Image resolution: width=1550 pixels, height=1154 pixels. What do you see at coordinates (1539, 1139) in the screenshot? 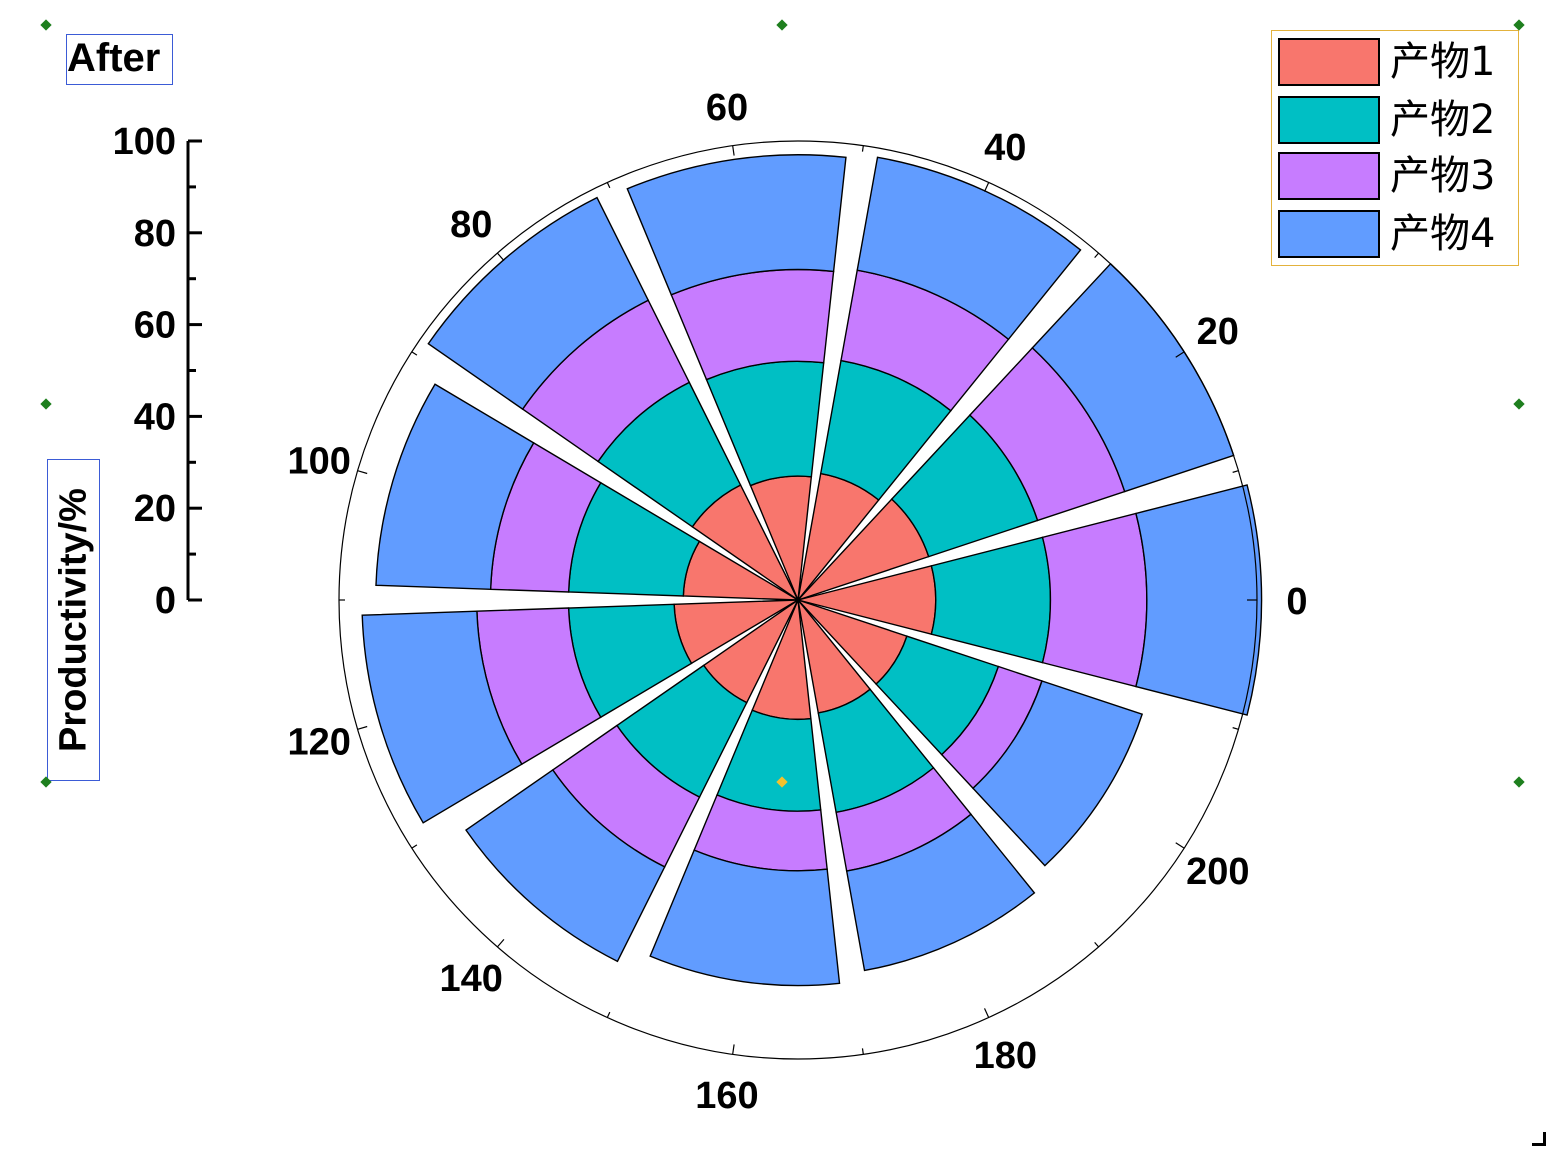
I see `resize-corner-icon` at bounding box center [1539, 1139].